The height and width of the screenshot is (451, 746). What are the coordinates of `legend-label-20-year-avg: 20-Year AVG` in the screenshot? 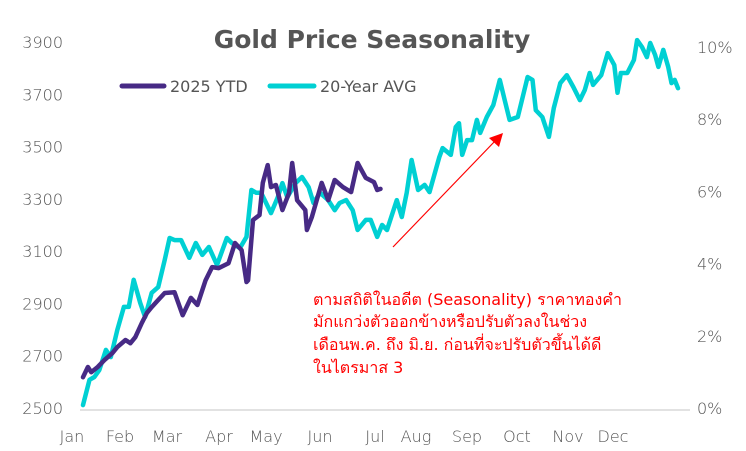 It's located at (368, 86).